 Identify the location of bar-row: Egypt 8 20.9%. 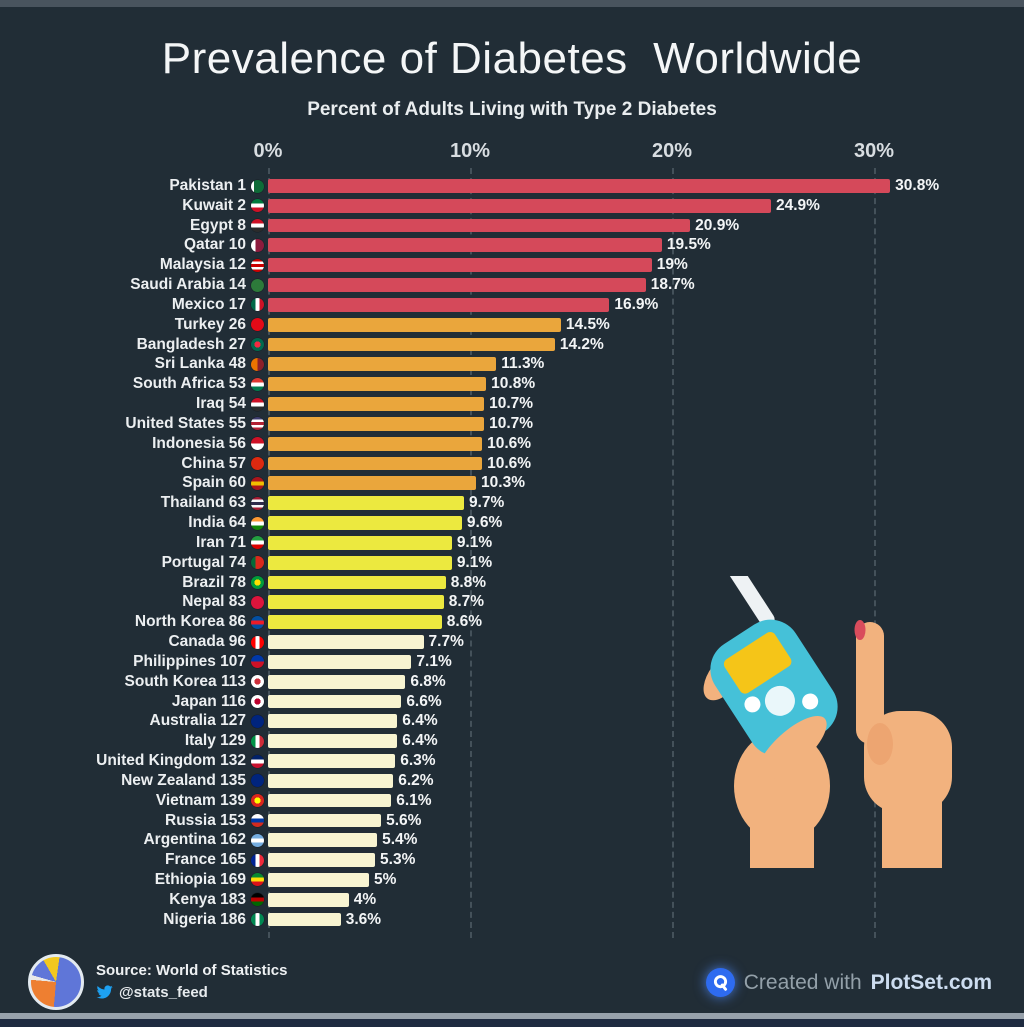
(512, 226).